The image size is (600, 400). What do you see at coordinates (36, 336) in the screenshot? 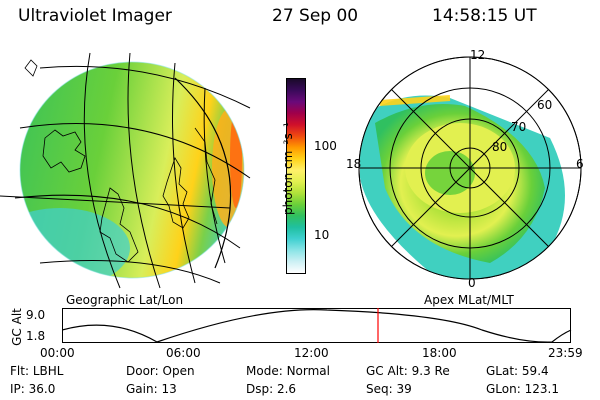
I see `altitude-ytick-min: 1.8` at bounding box center [36, 336].